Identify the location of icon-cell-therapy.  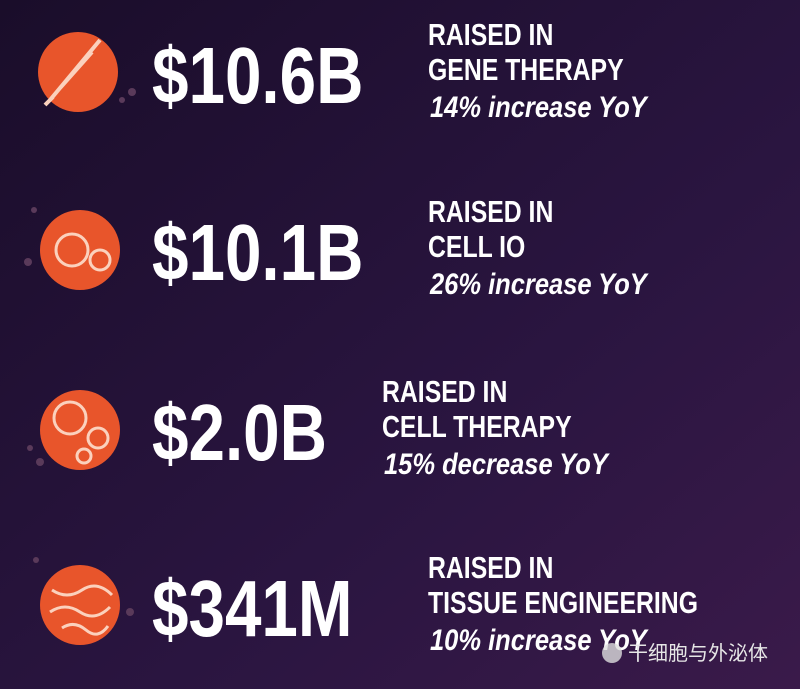
(73, 430).